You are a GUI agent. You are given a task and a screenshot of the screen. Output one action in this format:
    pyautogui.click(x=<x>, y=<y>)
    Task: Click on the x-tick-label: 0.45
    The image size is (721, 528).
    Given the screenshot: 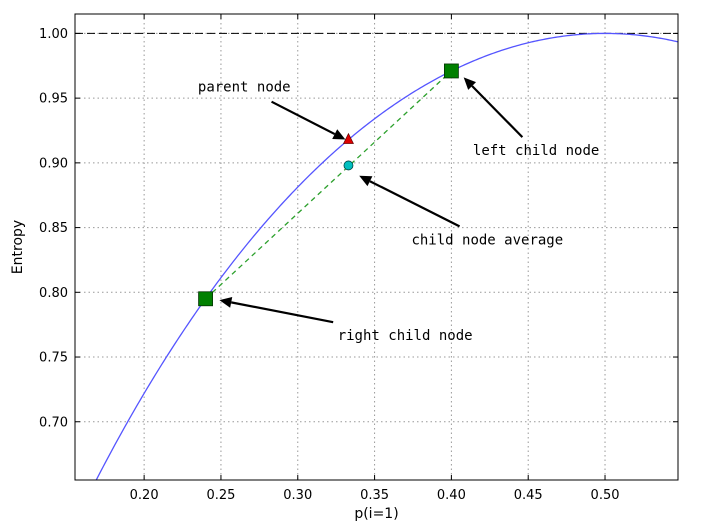 What is the action you would take?
    pyautogui.click(x=528, y=495)
    